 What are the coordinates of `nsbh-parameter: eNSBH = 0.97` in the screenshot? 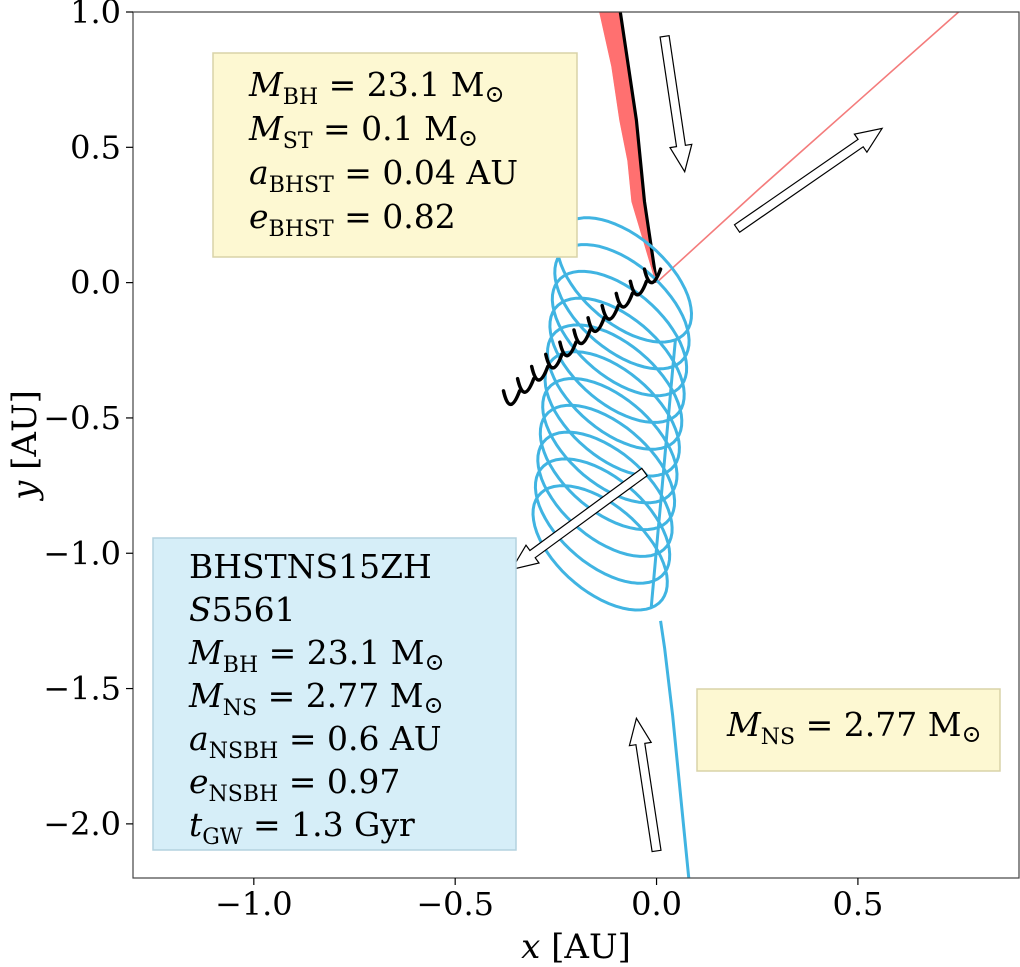 It's located at (294, 784).